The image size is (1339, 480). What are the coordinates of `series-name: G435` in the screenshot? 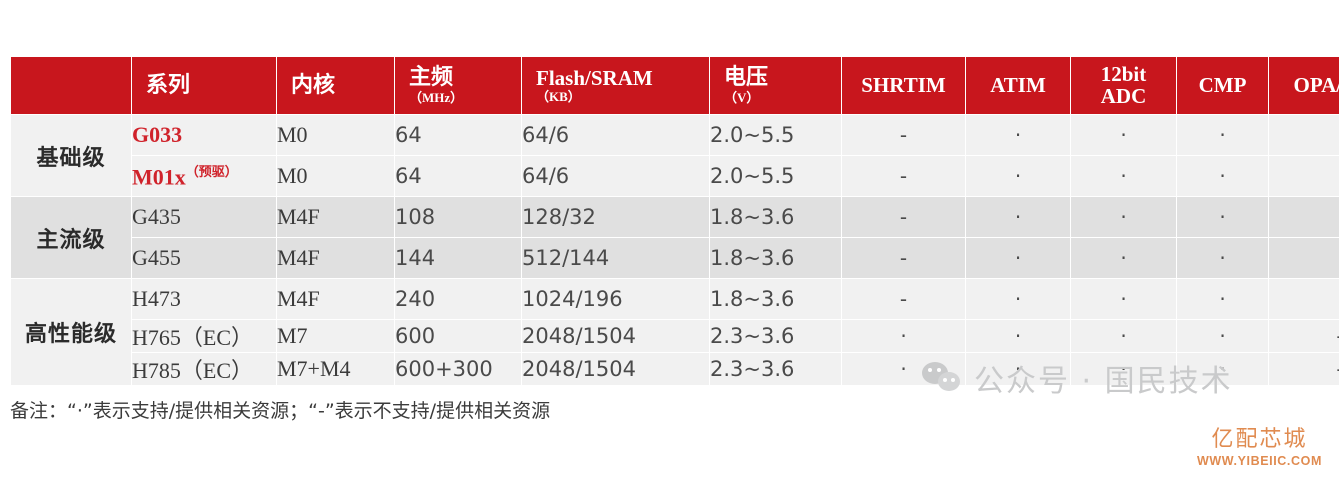 It's located at (156, 216).